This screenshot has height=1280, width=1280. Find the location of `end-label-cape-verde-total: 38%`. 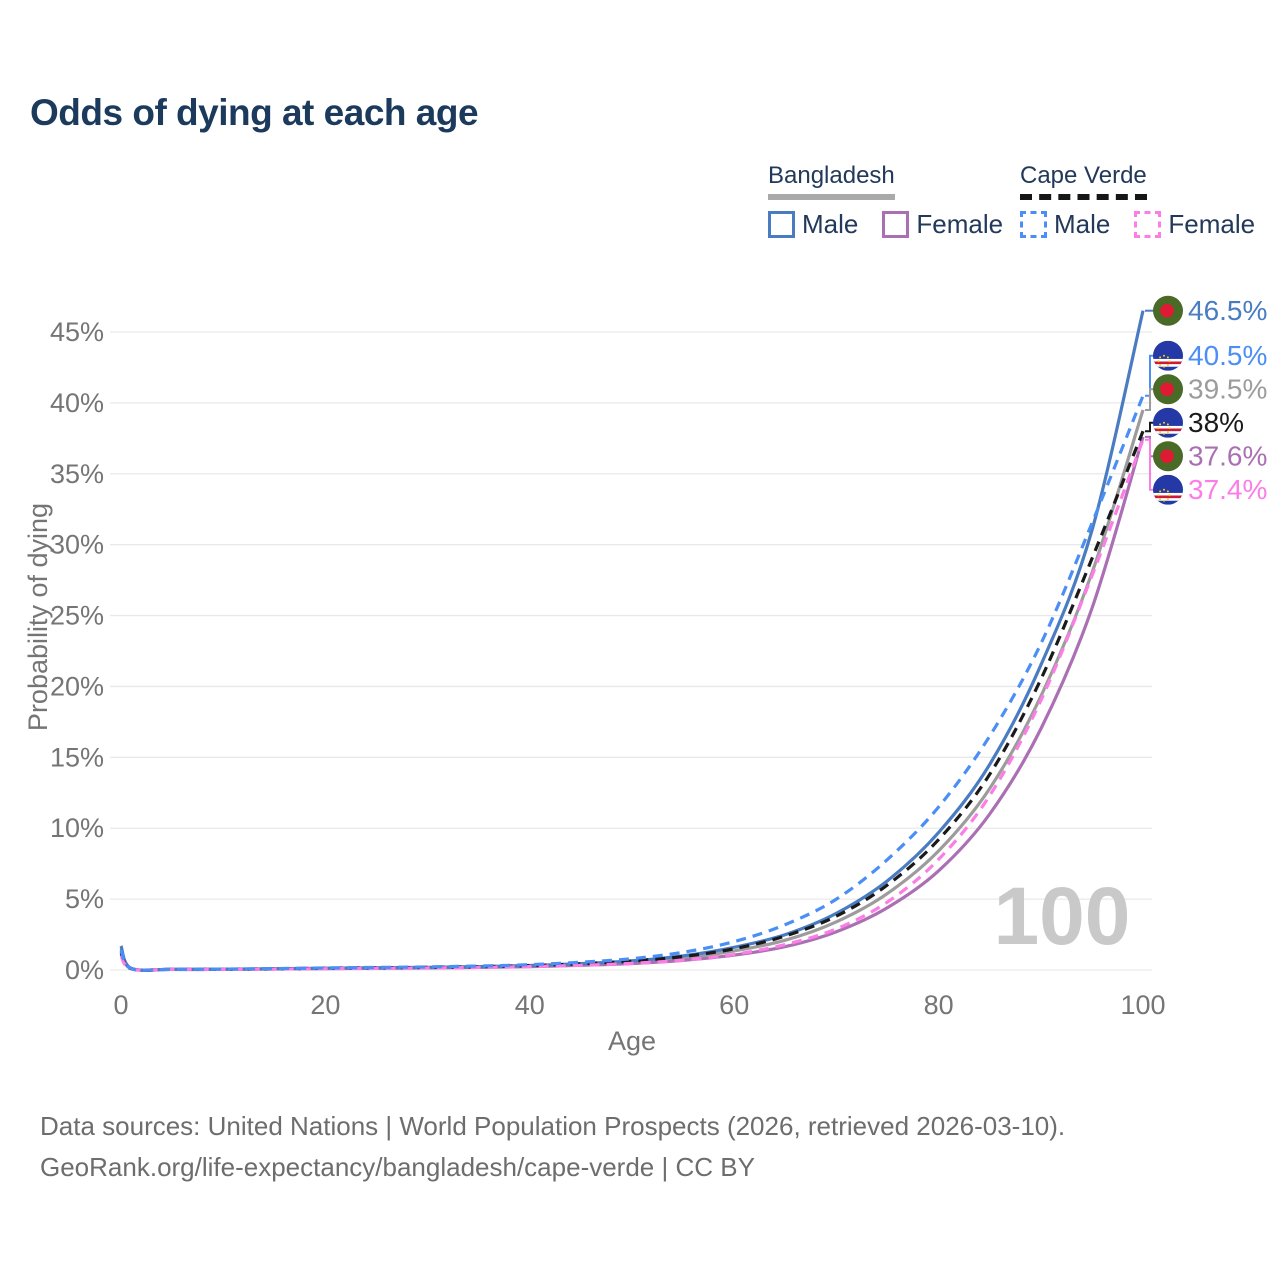

end-label-cape-verde-total: 38% is located at coordinates (1216, 422).